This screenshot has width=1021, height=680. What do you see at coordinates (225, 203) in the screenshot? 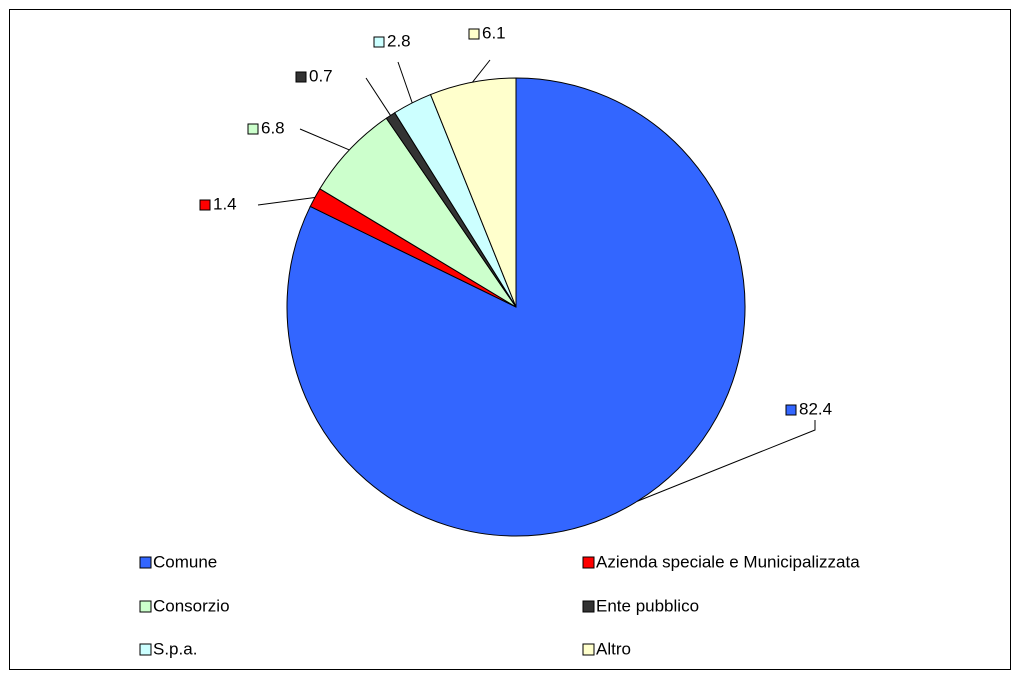
I see `data-label: 1.4` at bounding box center [225, 203].